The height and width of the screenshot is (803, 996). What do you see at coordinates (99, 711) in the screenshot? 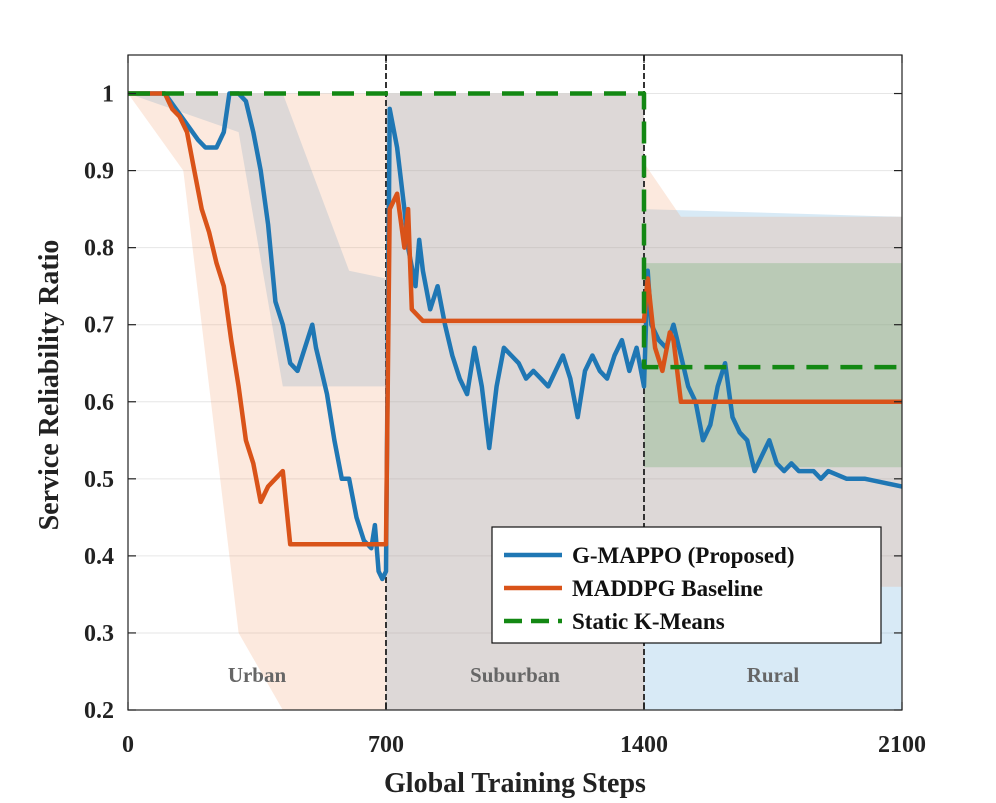
I see `y-tick-label: 0.2` at bounding box center [99, 711].